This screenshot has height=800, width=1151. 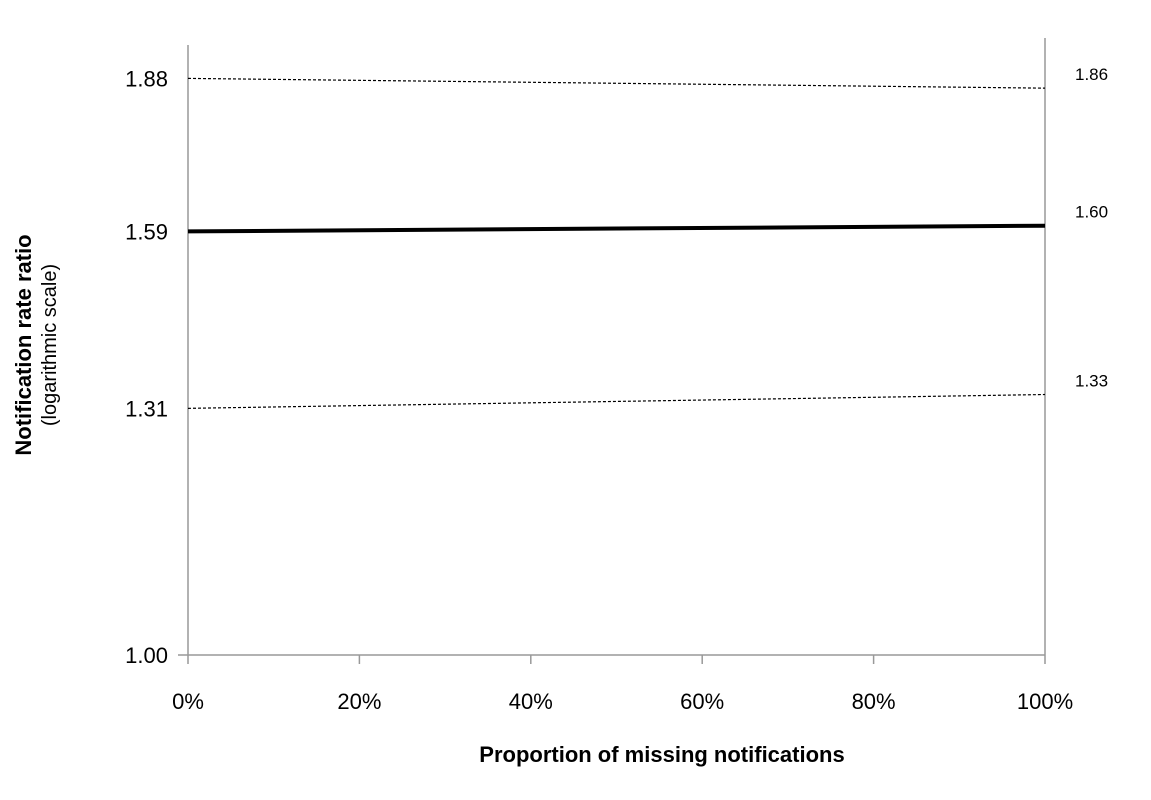 What do you see at coordinates (146, 655) in the screenshot?
I see `y-tick-label: 1.00` at bounding box center [146, 655].